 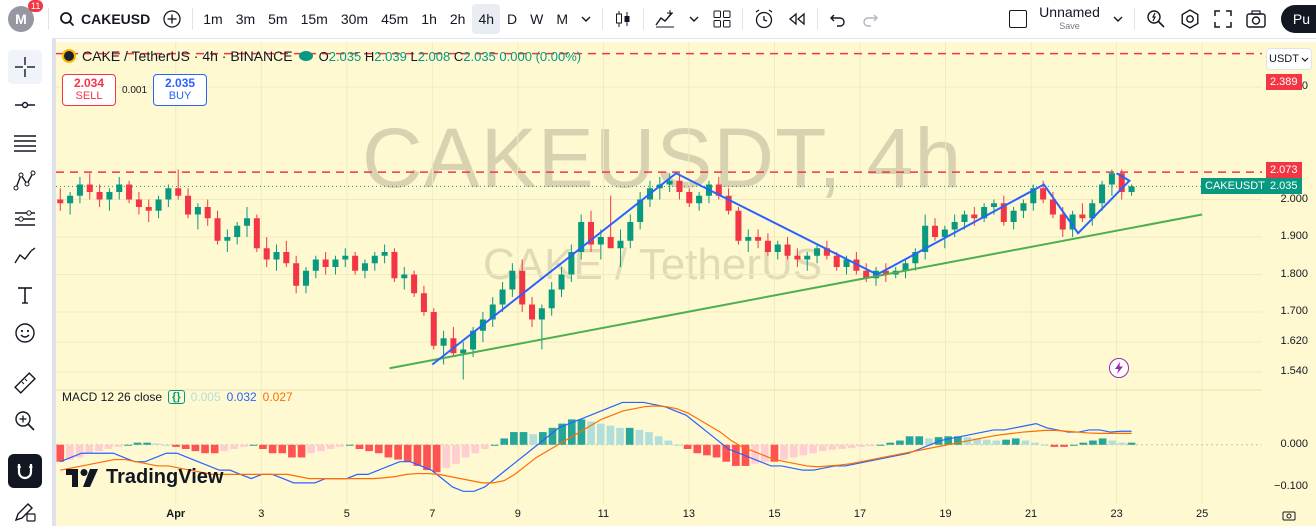 What do you see at coordinates (25, 333) in the screenshot?
I see `emoji-tool-button` at bounding box center [25, 333].